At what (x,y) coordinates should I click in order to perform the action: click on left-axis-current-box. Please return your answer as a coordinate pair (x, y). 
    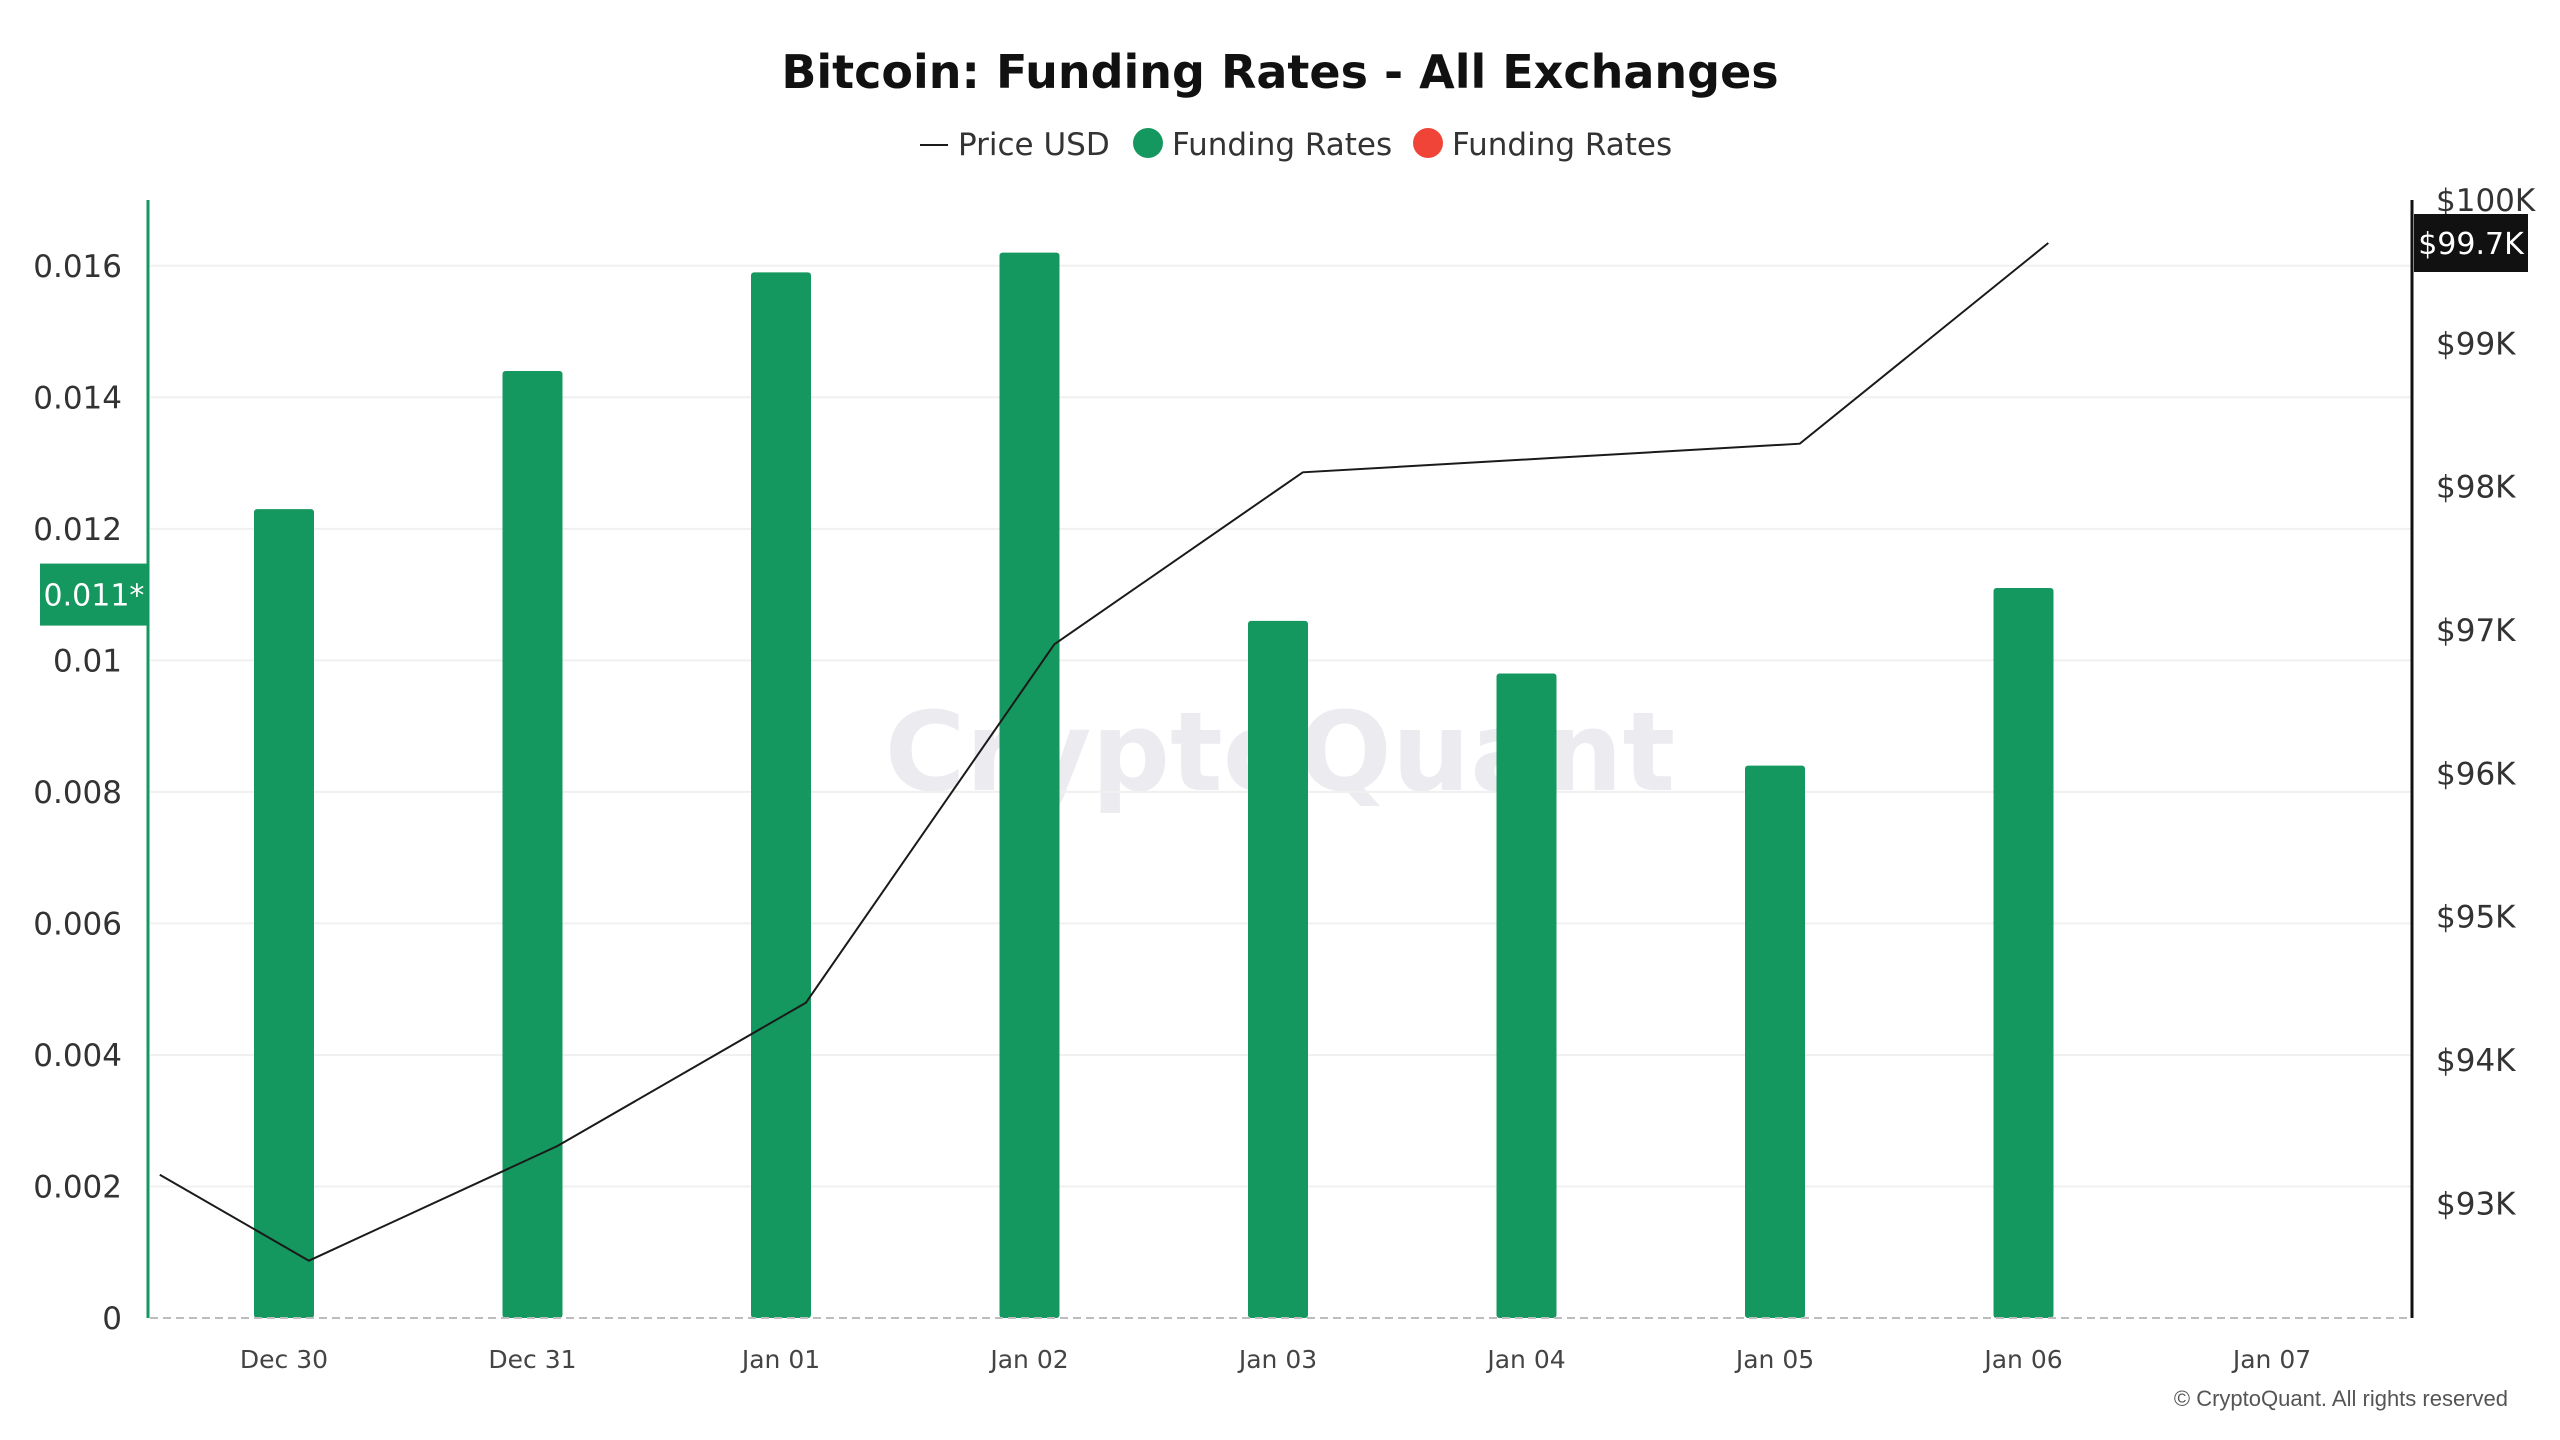
    Looking at the image, I should click on (94, 594).